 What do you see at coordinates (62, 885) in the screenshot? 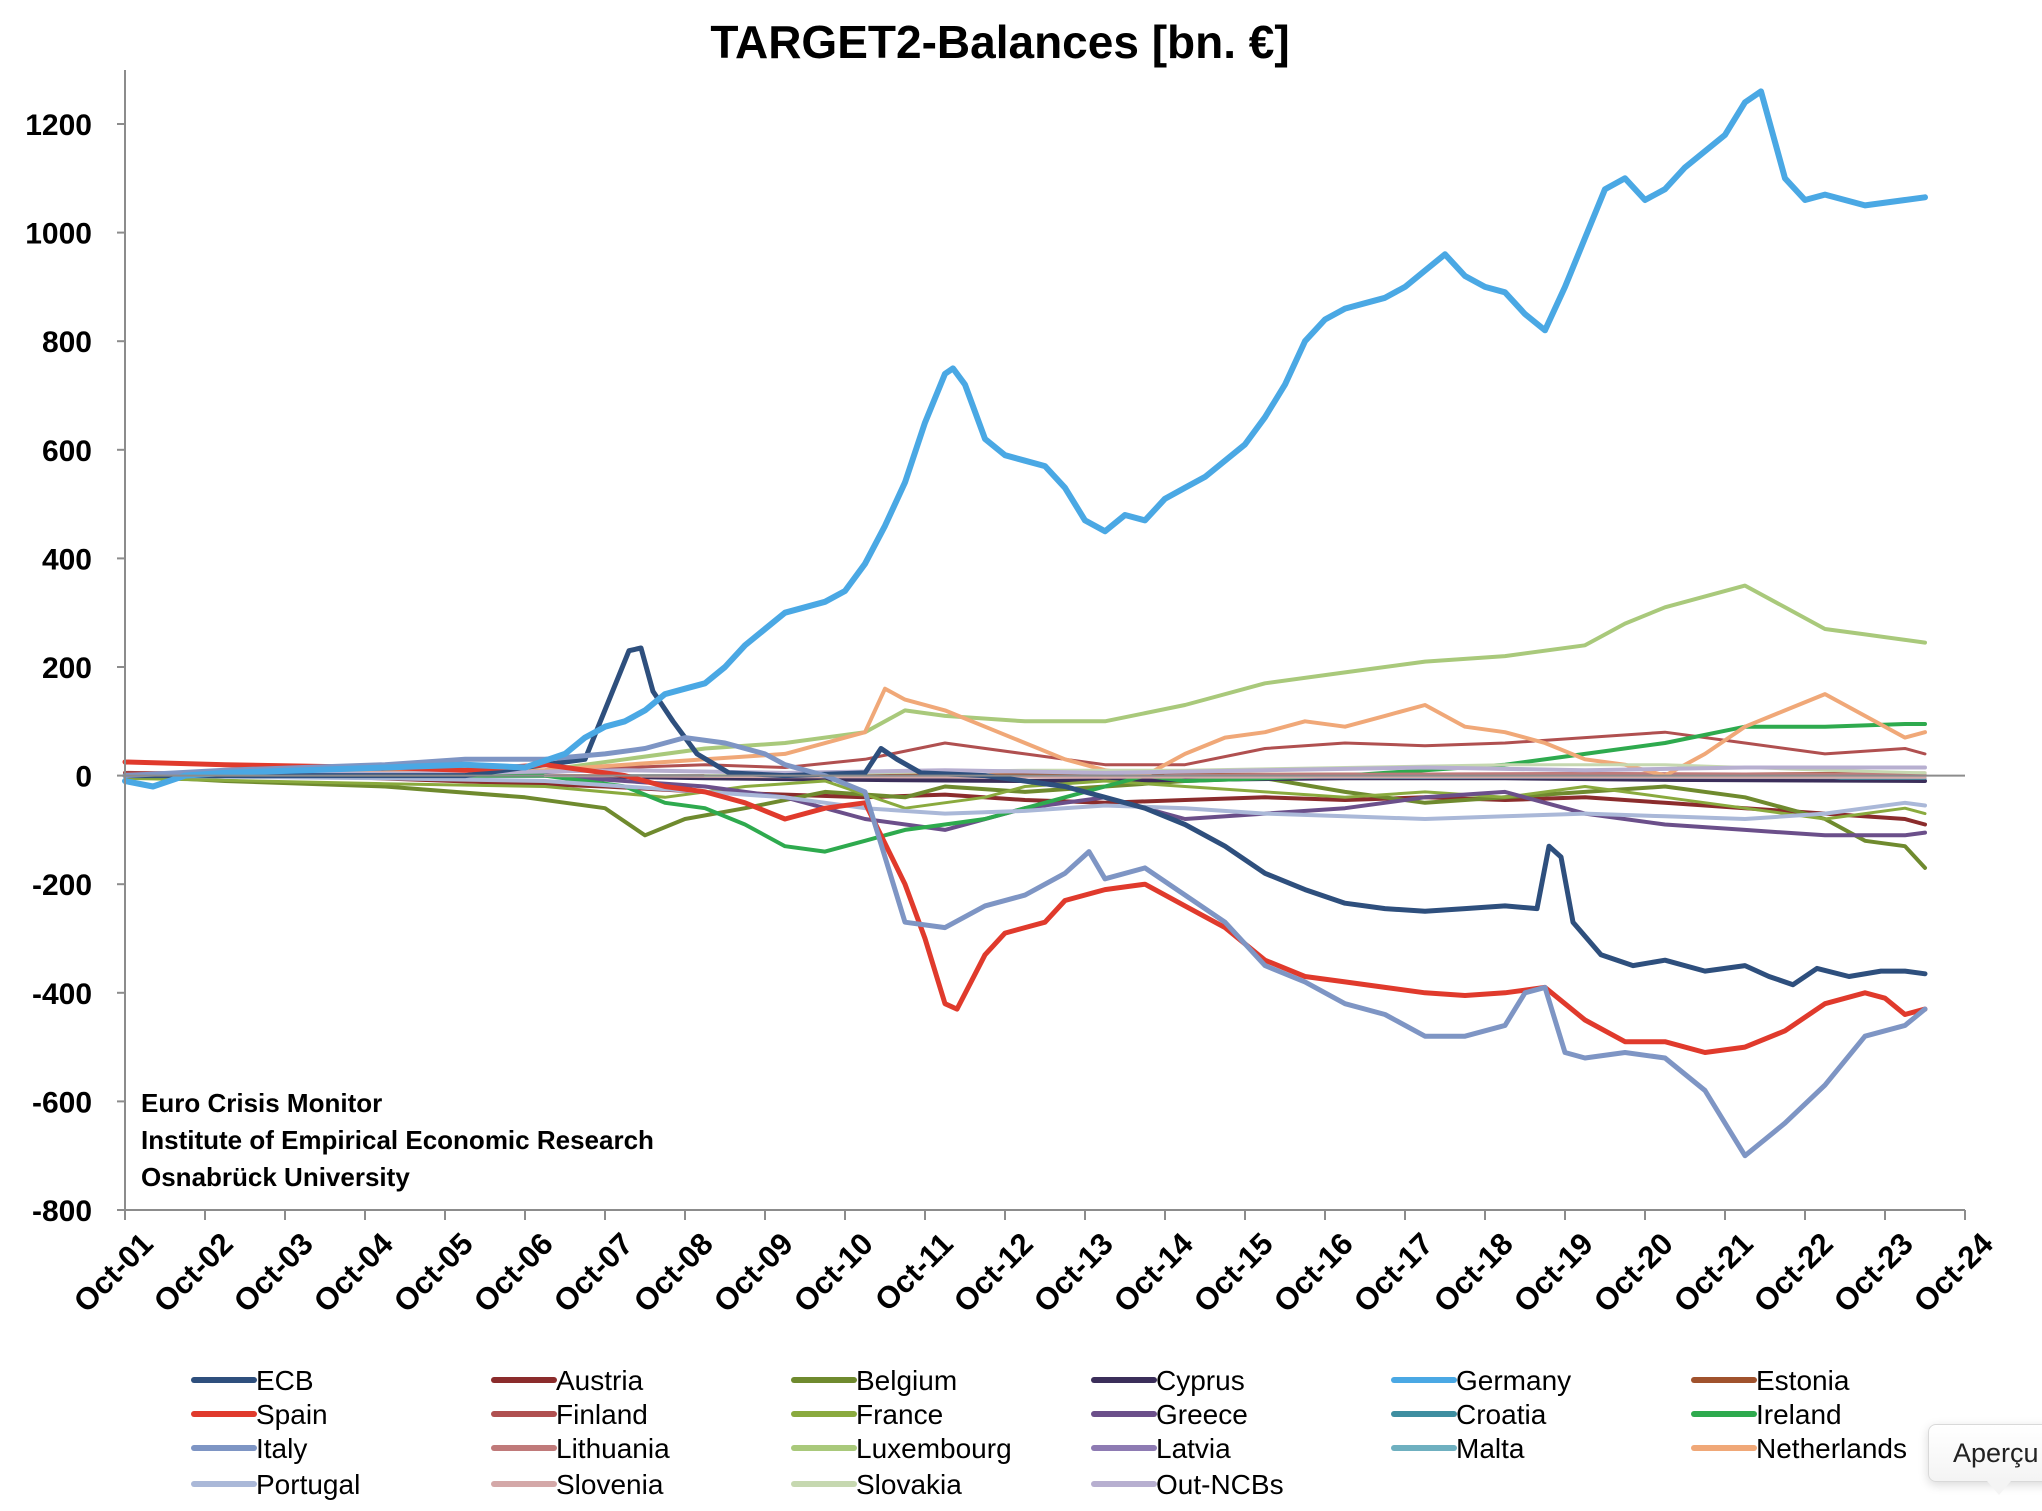
I see `y-tick-label: -200` at bounding box center [62, 885].